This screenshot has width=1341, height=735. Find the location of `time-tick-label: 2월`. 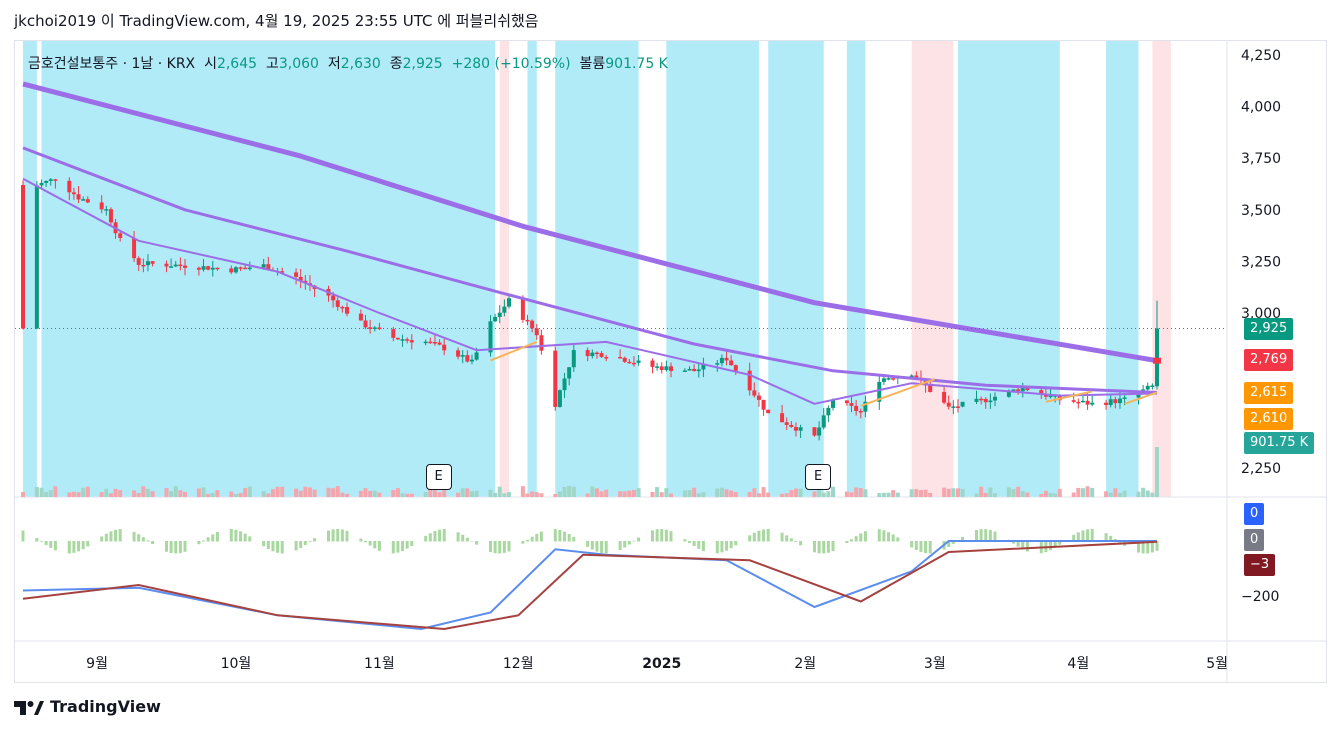

time-tick-label: 2월 is located at coordinates (805, 664).